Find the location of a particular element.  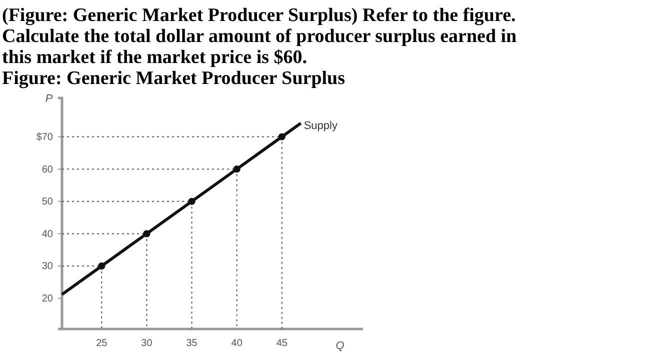

y-tick-label: 30 is located at coordinates (48, 266).